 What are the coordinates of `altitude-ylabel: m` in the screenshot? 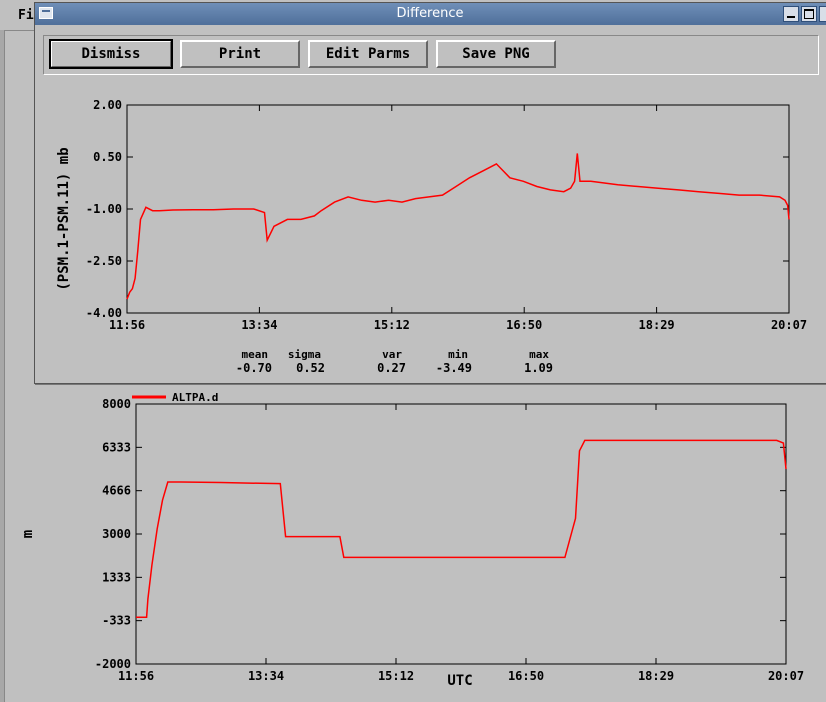 It's located at (28, 534).